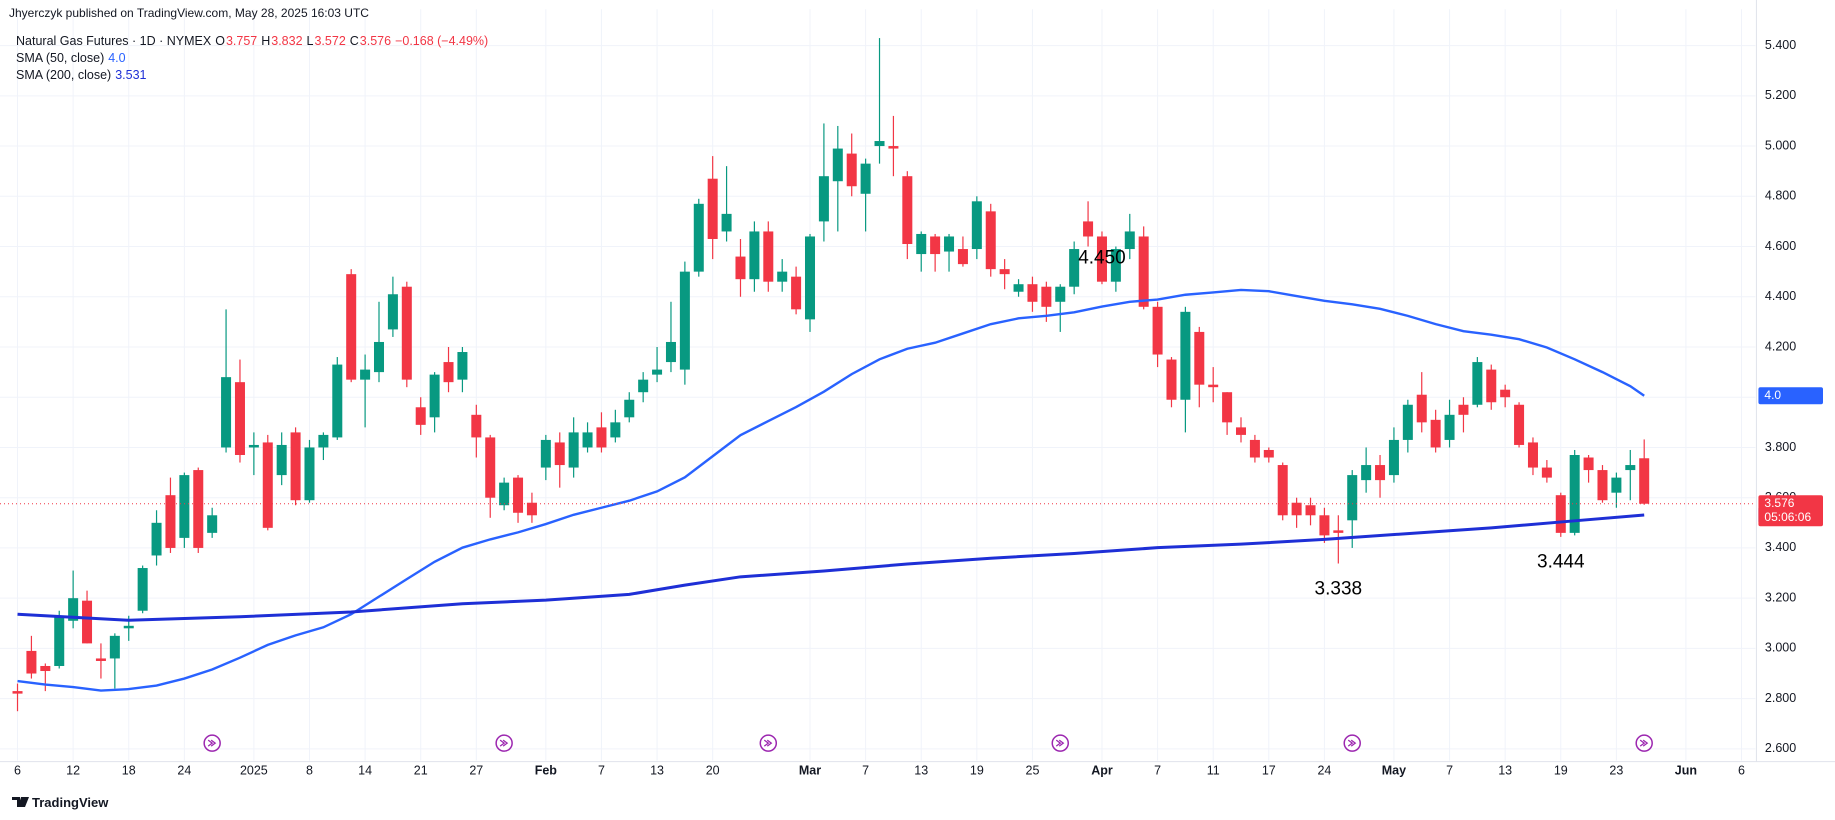 The image size is (1835, 820). What do you see at coordinates (64, 75) in the screenshot?
I see `legend-name: SMA (200, close)` at bounding box center [64, 75].